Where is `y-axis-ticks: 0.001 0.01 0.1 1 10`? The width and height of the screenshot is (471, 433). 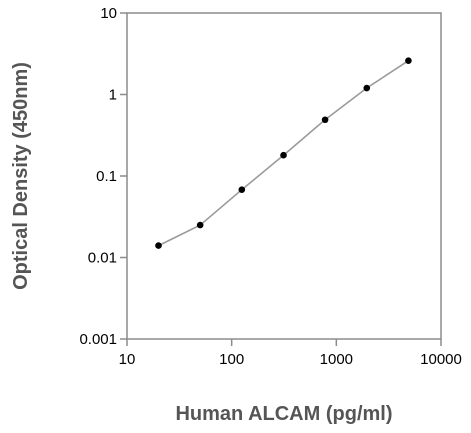 y-axis-ticks: 0.001 0.01 0.1 1 10 is located at coordinates (103, 176).